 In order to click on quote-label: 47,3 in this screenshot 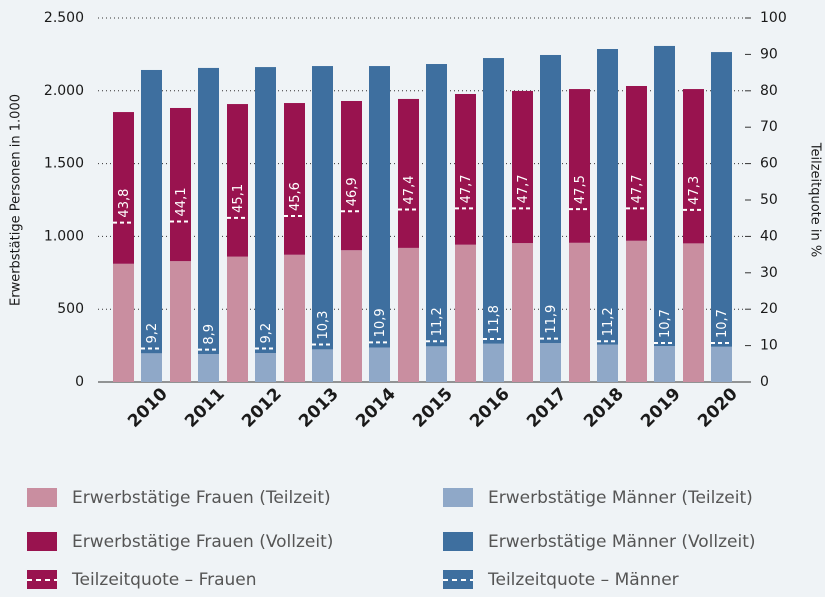, I will do `click(694, 190)`.